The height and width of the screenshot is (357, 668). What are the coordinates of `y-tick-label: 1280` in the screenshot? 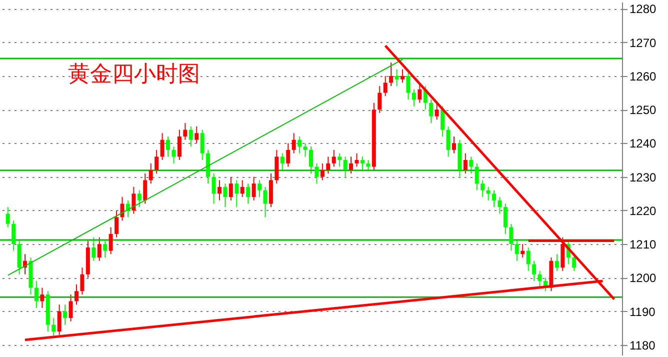 It's located at (643, 9).